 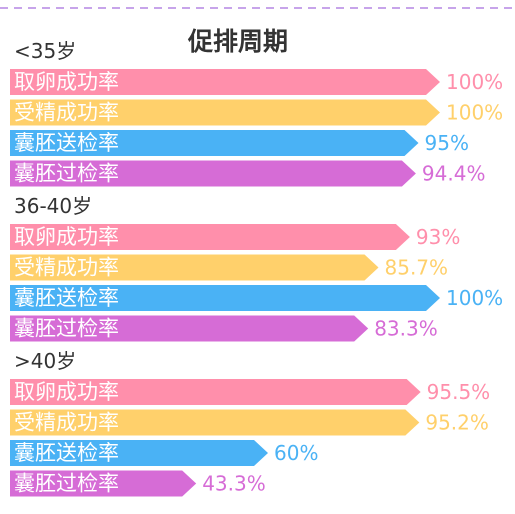 What do you see at coordinates (447, 143) in the screenshot?
I see `bar-value-label: 95%` at bounding box center [447, 143].